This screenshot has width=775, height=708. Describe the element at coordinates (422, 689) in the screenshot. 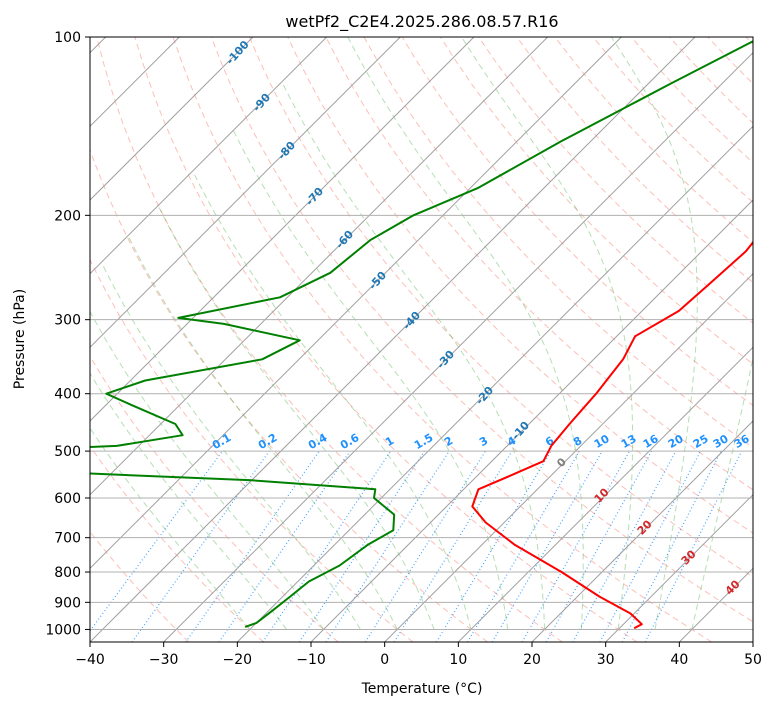

I see `x-axis-label: Temperature (°C)` at that location.